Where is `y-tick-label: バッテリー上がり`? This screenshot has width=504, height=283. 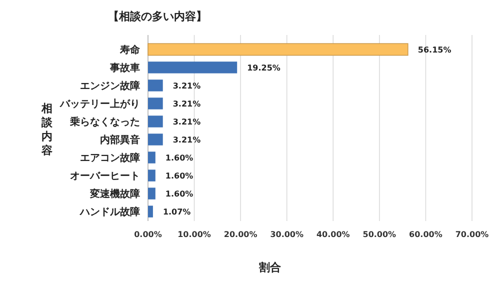
y-tick-label: バッテリー上がり is located at coordinates (99, 104).